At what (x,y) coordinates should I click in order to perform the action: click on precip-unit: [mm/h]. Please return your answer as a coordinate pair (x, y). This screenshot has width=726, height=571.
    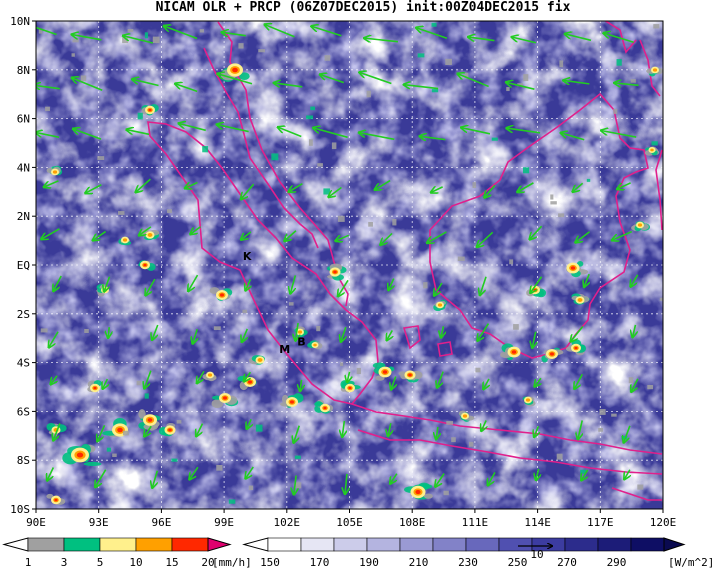
    Looking at the image, I should click on (232, 562).